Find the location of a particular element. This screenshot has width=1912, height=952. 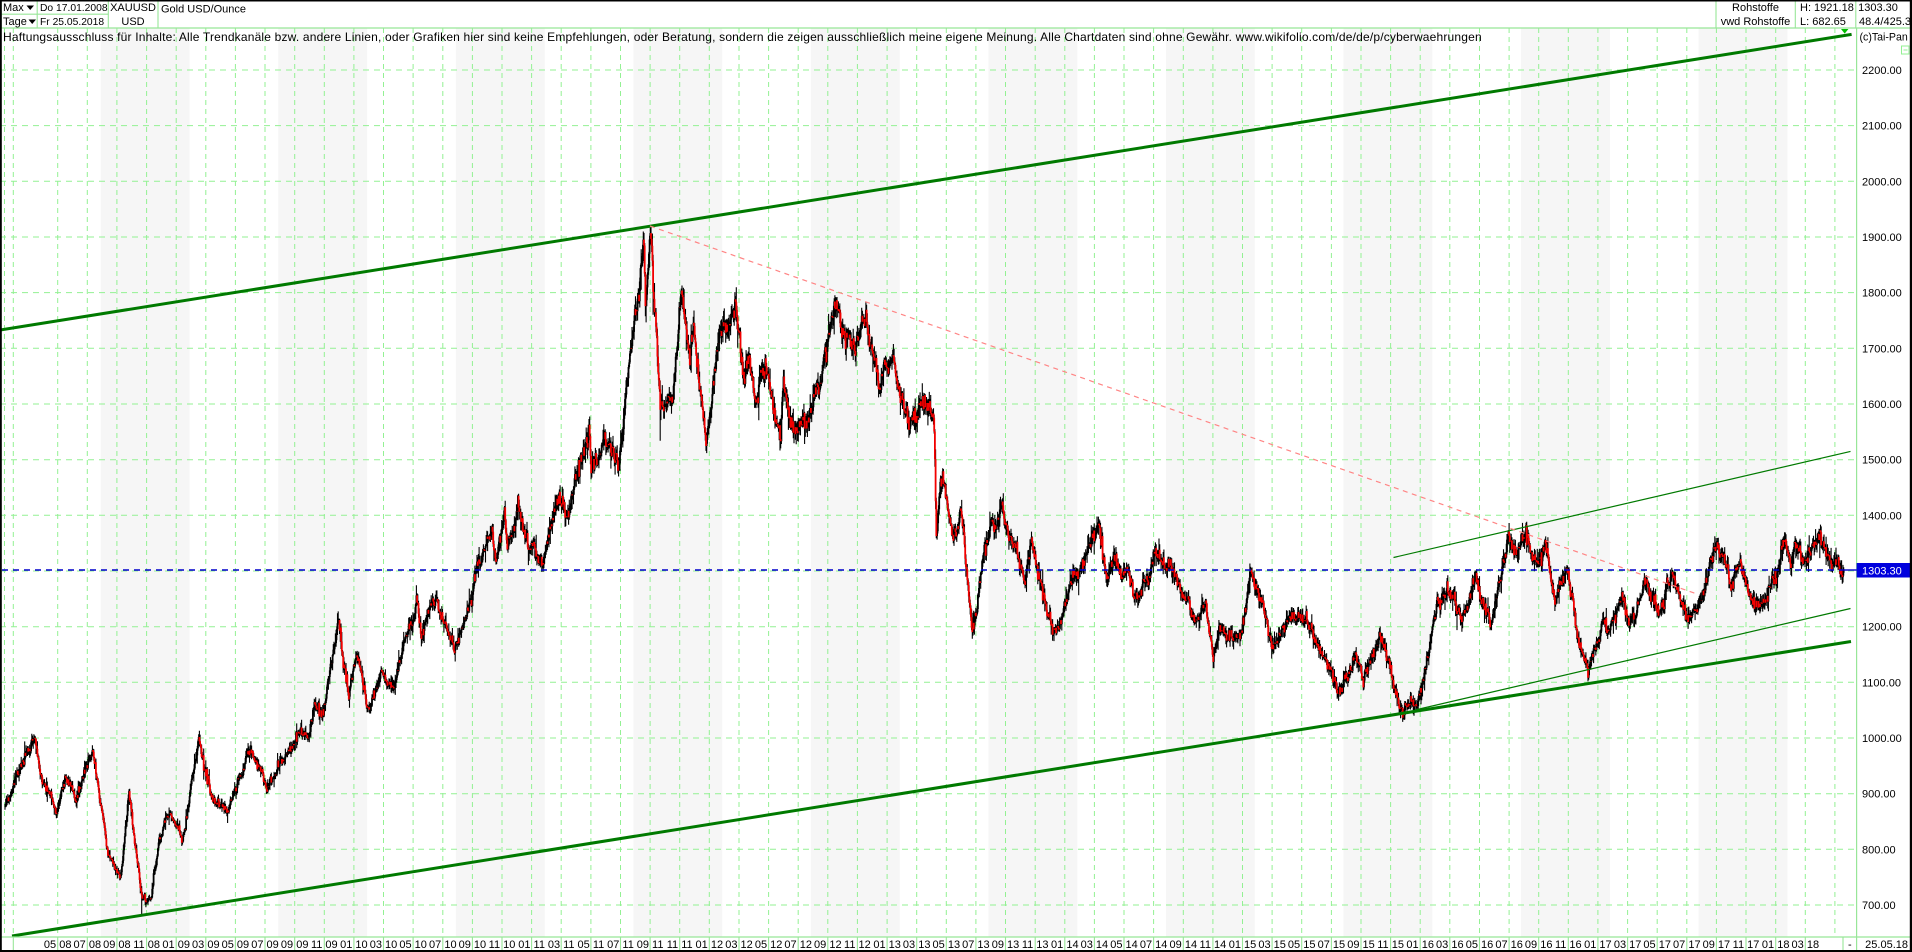

svg-text: 03 10 is located at coordinates (384, 945).